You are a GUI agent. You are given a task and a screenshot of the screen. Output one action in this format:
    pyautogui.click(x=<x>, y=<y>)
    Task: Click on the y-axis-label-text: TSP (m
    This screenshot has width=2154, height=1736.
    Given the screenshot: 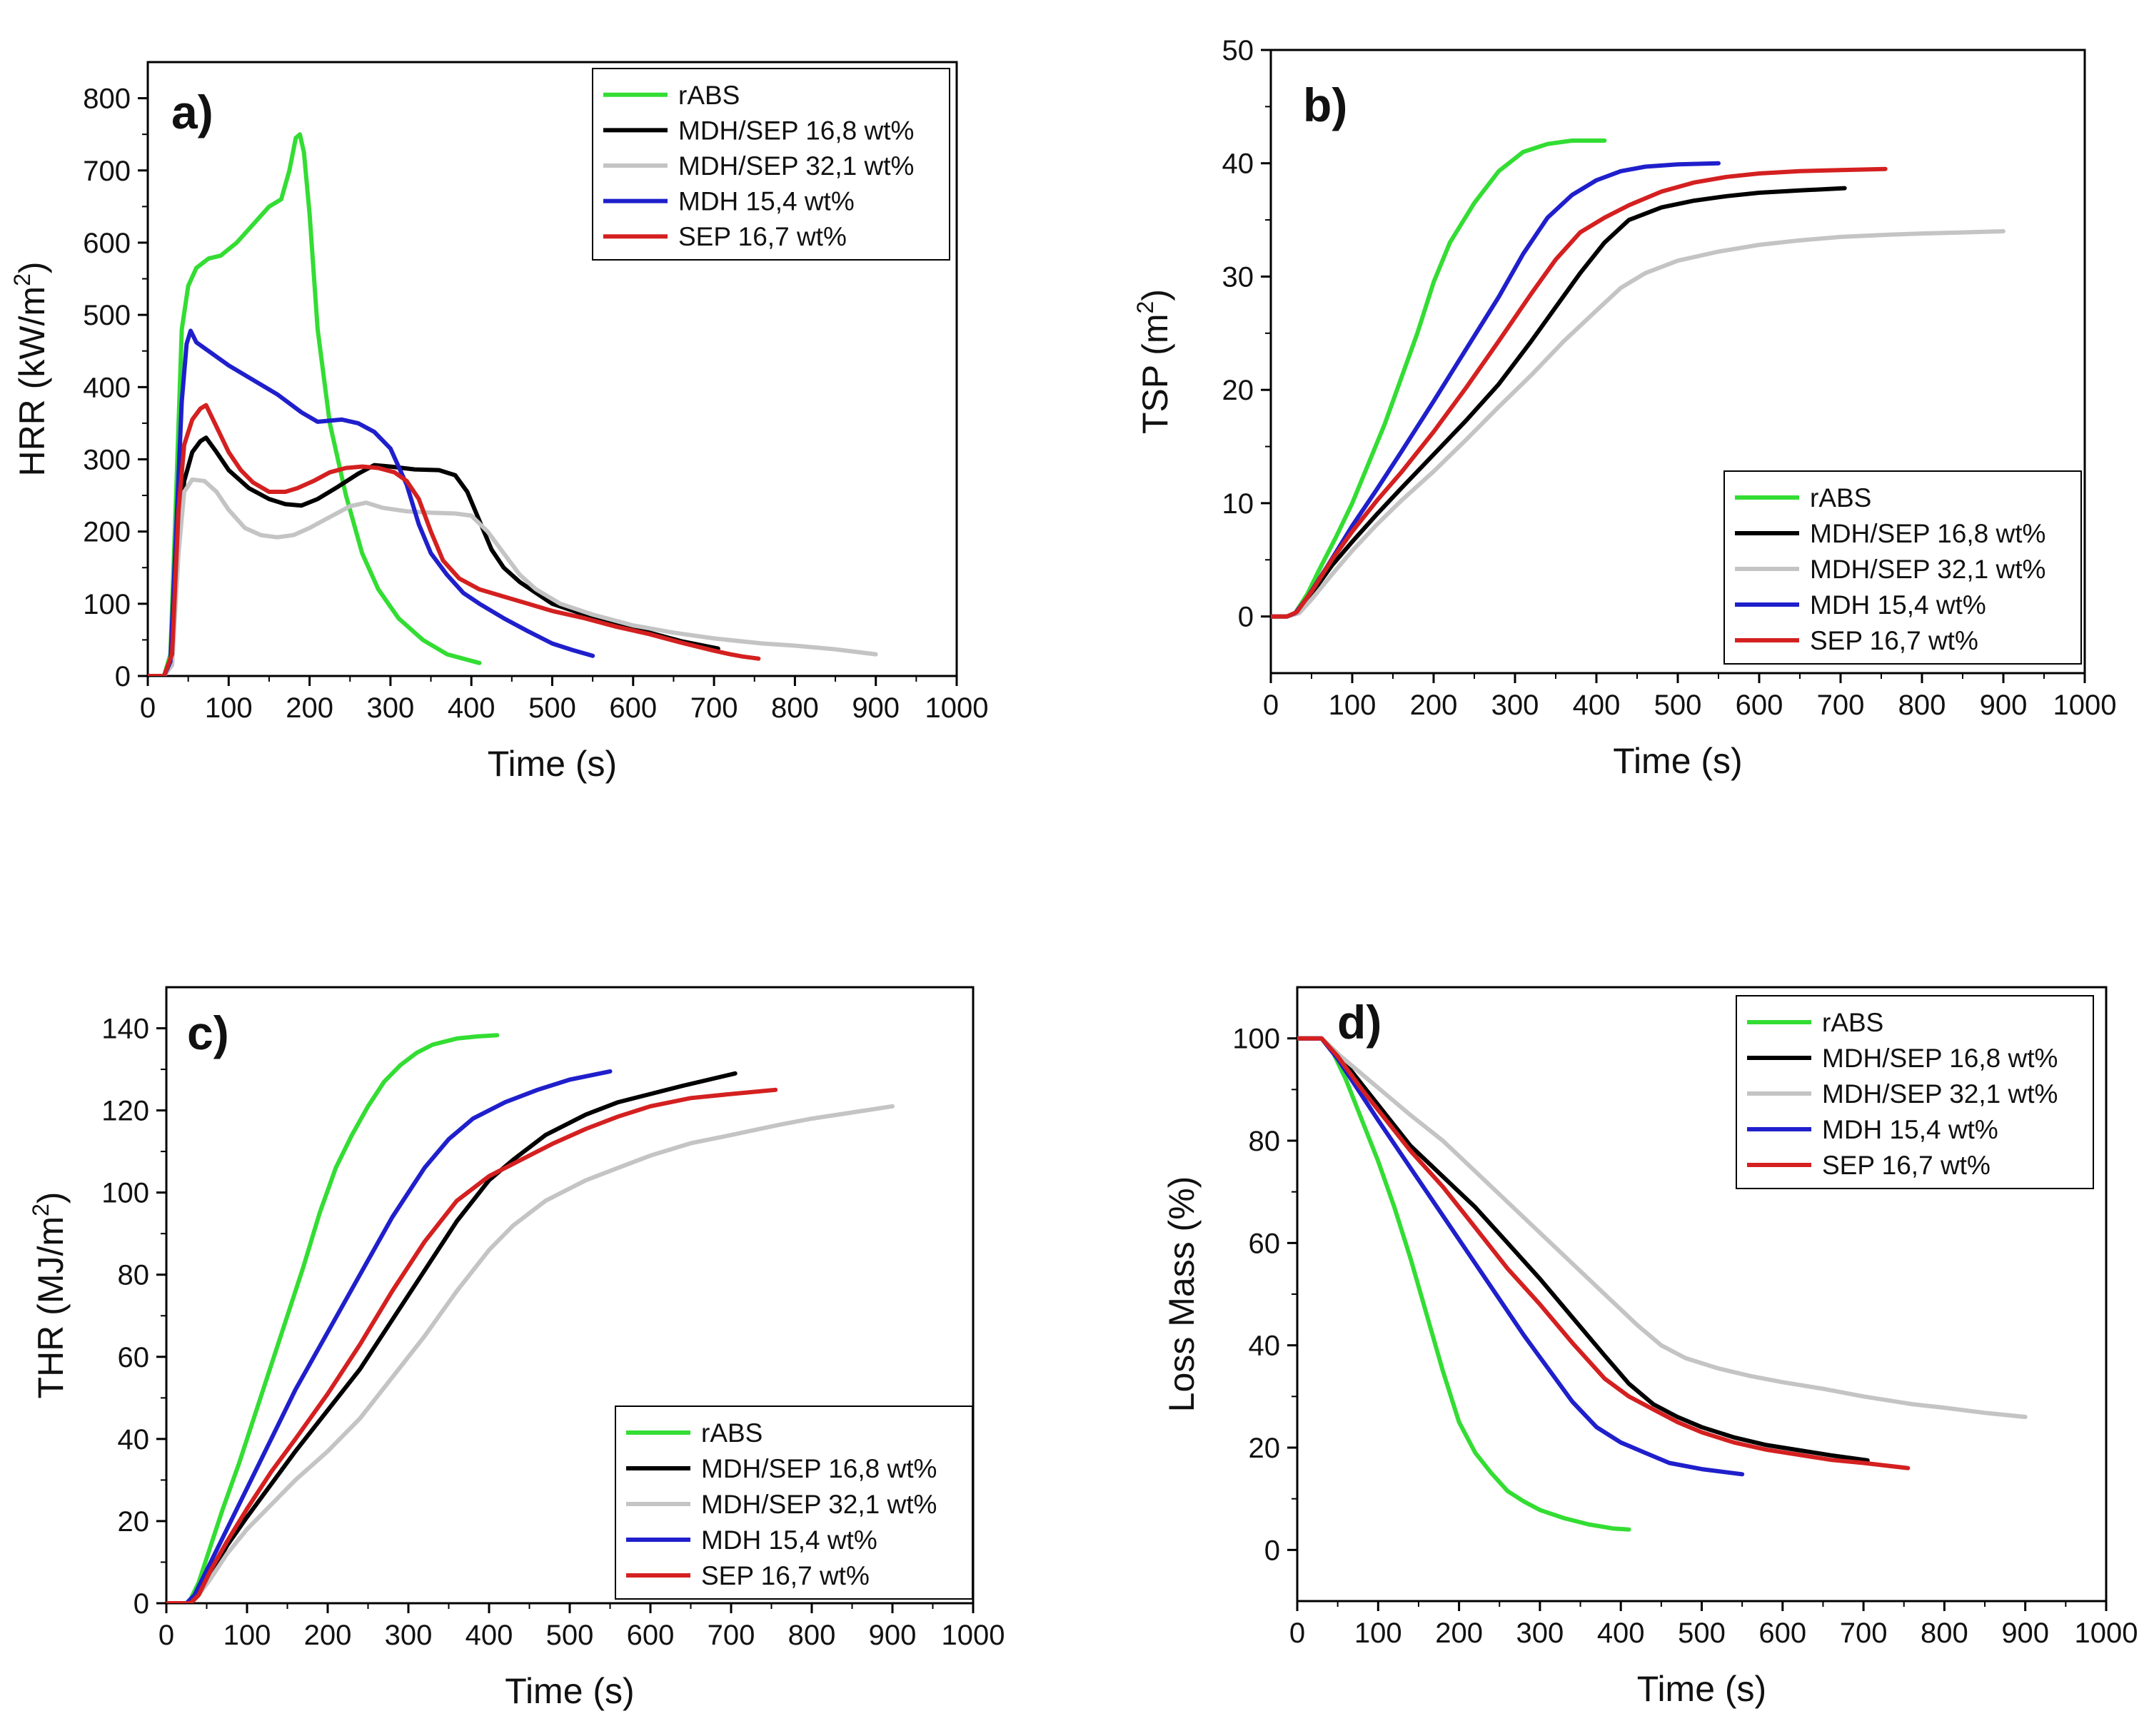 What is the action you would take?
    pyautogui.click(x=1155, y=373)
    